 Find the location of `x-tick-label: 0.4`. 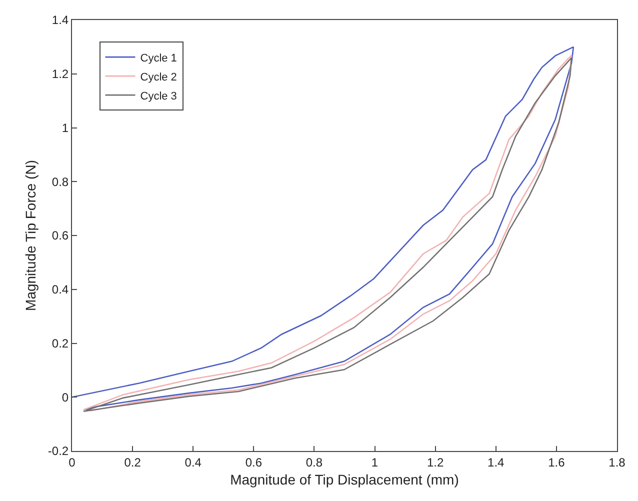

x-tick-label: 0.4 is located at coordinates (193, 462).